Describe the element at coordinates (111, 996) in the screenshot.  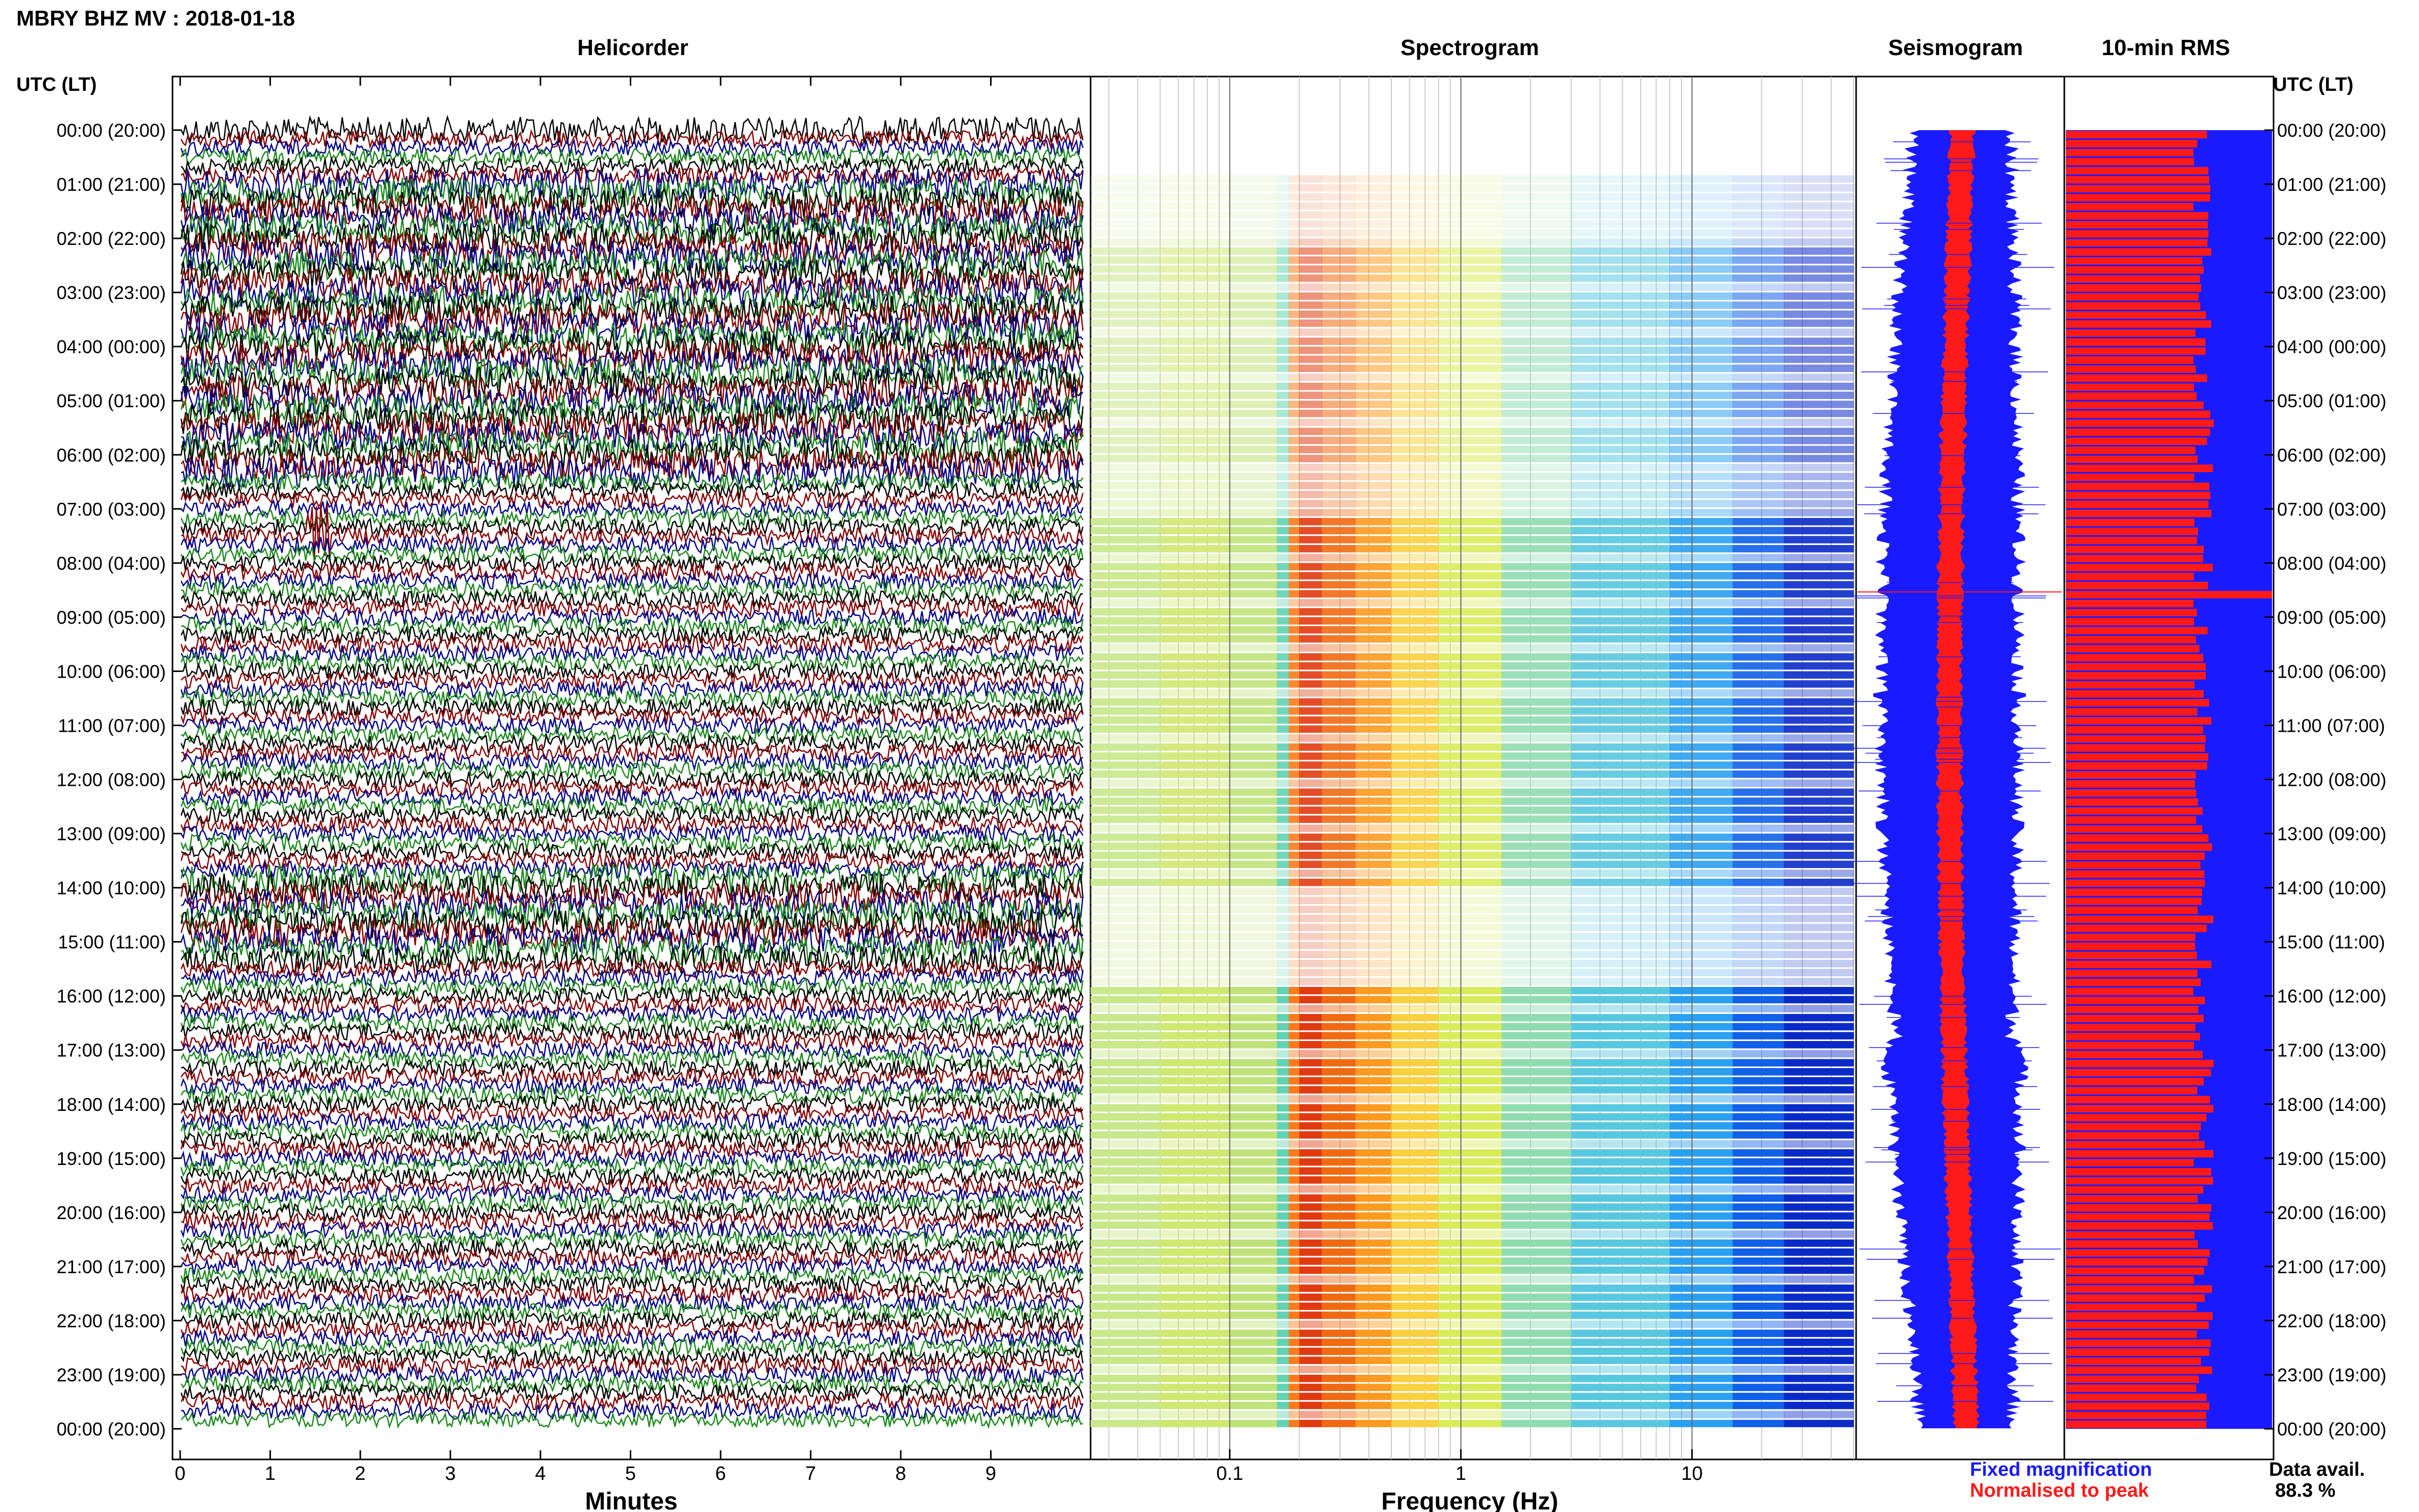
I see `hour-tick-label: 16:00 (12:00)` at that location.